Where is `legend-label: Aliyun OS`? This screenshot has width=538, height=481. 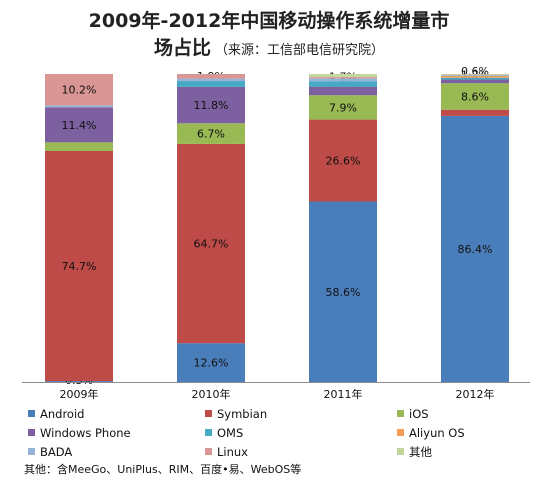
legend-label: Aliyun OS is located at coordinates (437, 433).